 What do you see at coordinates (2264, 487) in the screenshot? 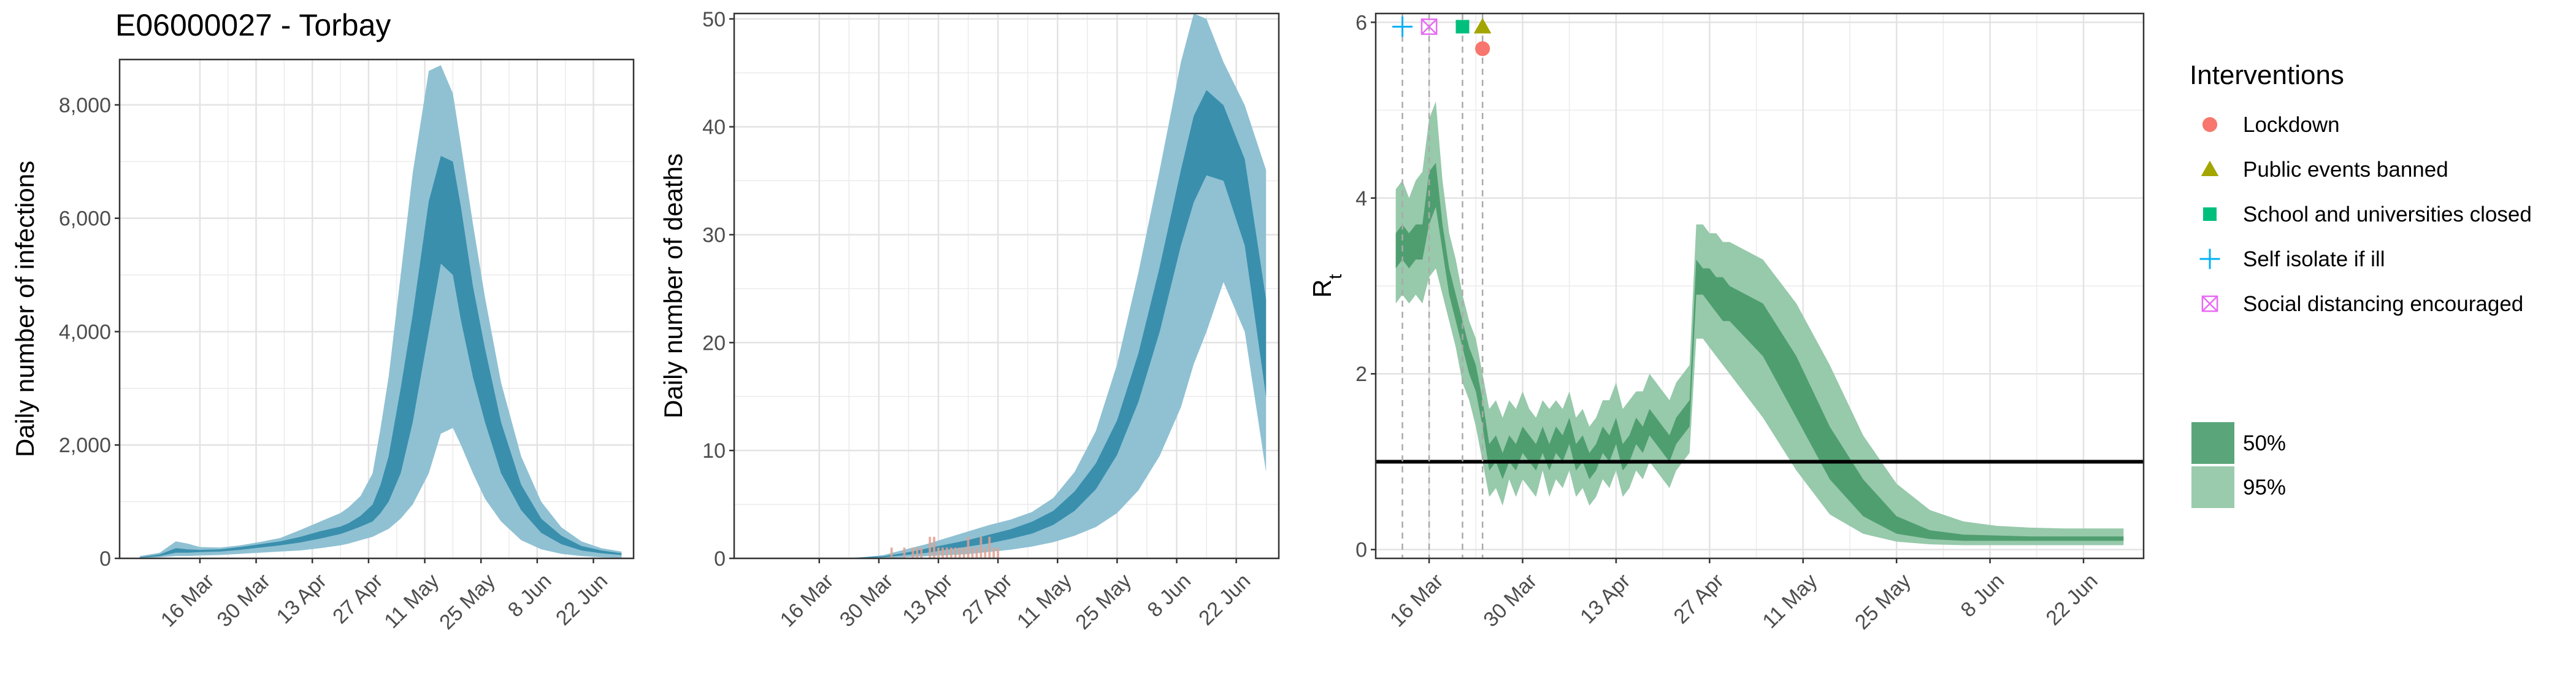
I see `legend-band-label: 95%` at bounding box center [2264, 487].